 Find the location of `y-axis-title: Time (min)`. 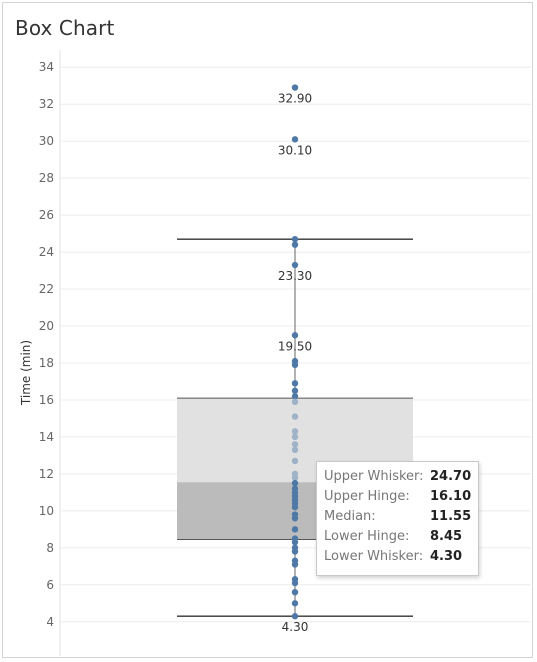

y-axis-title: Time (min) is located at coordinates (26, 373).